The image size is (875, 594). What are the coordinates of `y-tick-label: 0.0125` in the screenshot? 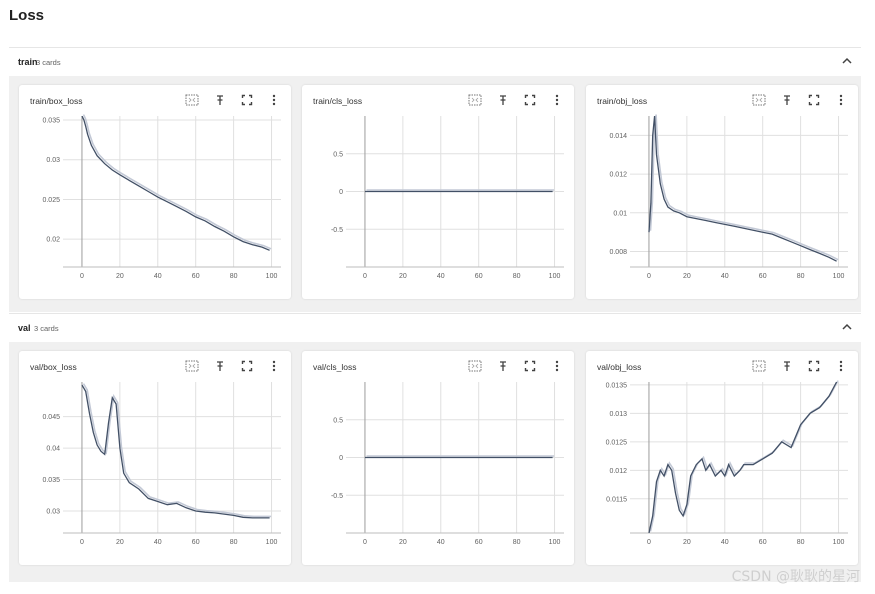 It's located at (617, 442).